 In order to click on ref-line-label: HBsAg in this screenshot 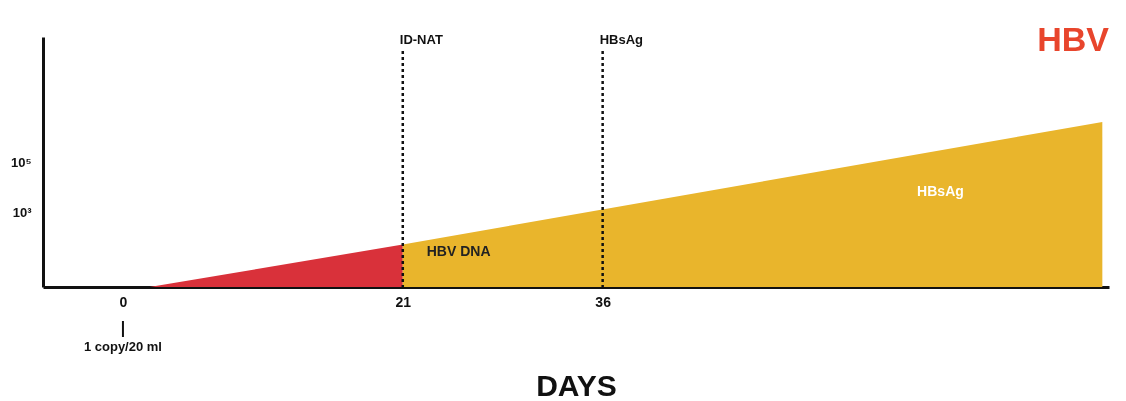, I will do `click(621, 39)`.